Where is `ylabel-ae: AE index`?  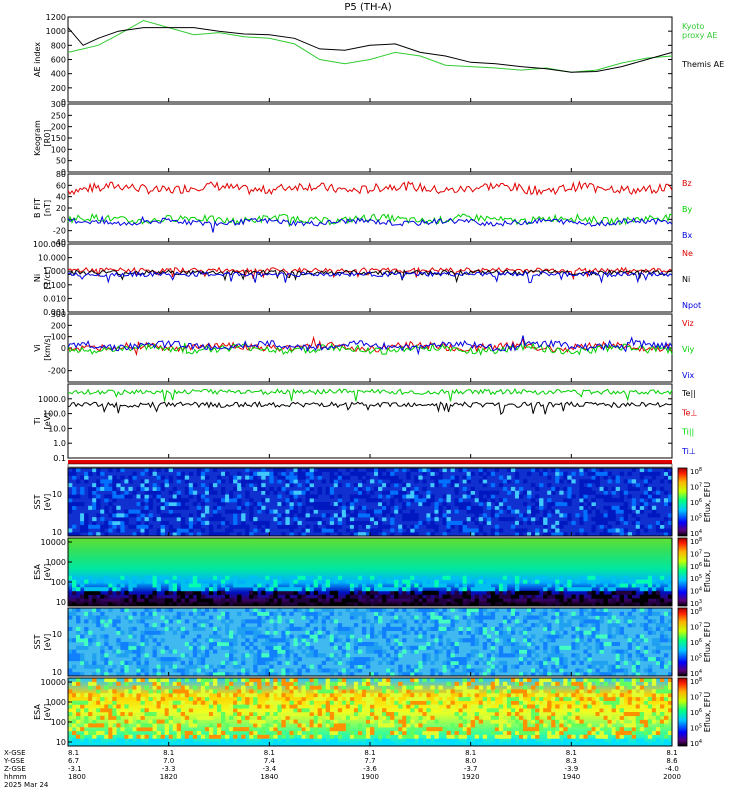
ylabel-ae: AE index is located at coordinates (37, 59).